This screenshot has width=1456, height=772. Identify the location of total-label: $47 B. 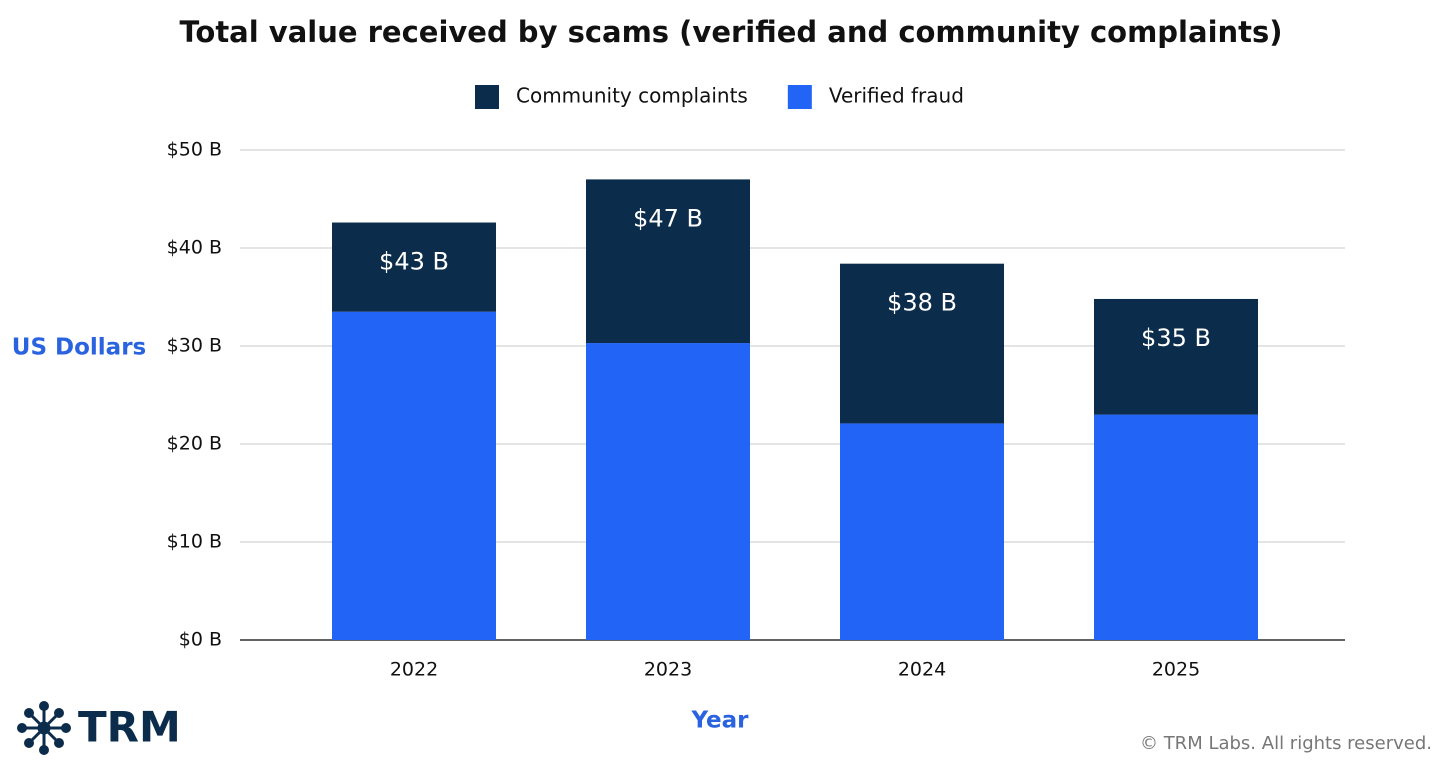
(668, 218).